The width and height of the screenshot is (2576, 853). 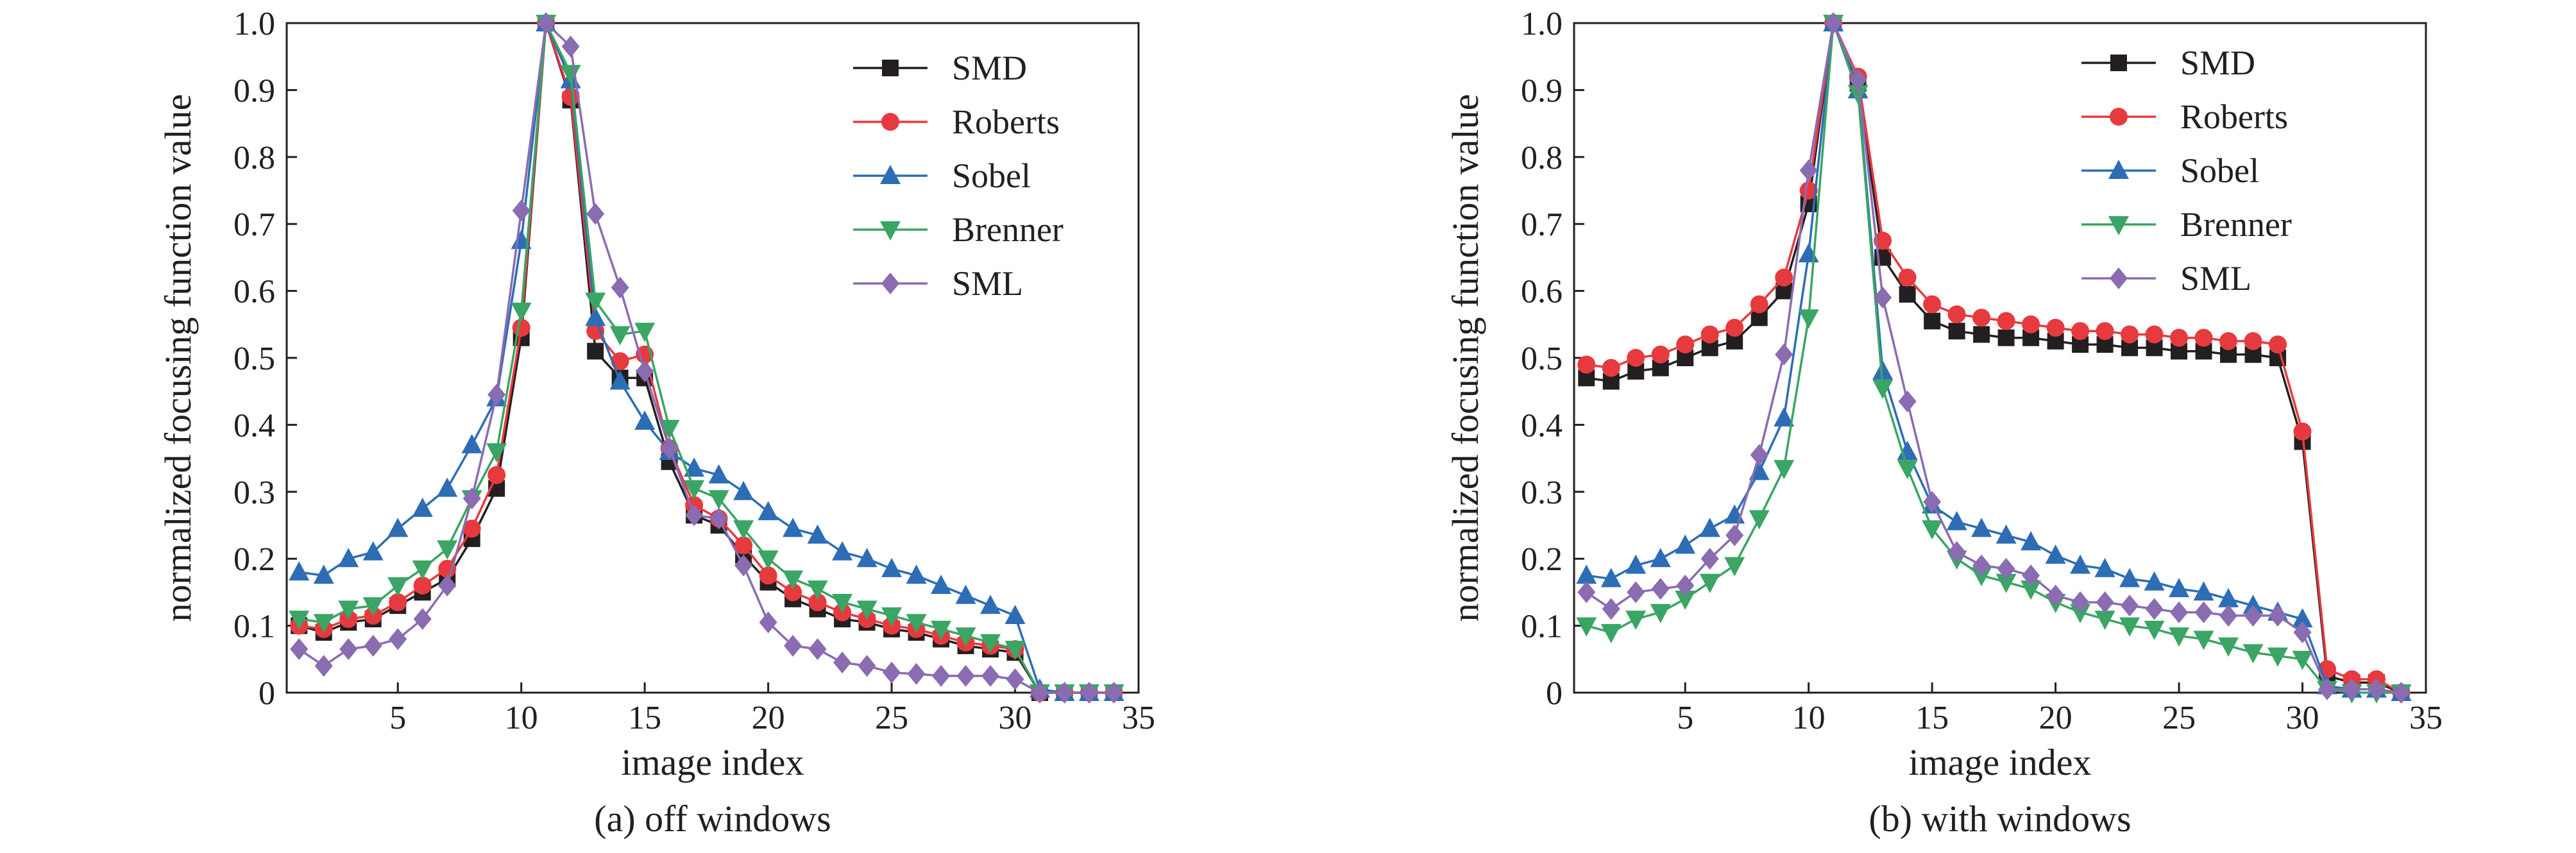 What do you see at coordinates (712, 762) in the screenshot?
I see `x-axis-label: image index` at bounding box center [712, 762].